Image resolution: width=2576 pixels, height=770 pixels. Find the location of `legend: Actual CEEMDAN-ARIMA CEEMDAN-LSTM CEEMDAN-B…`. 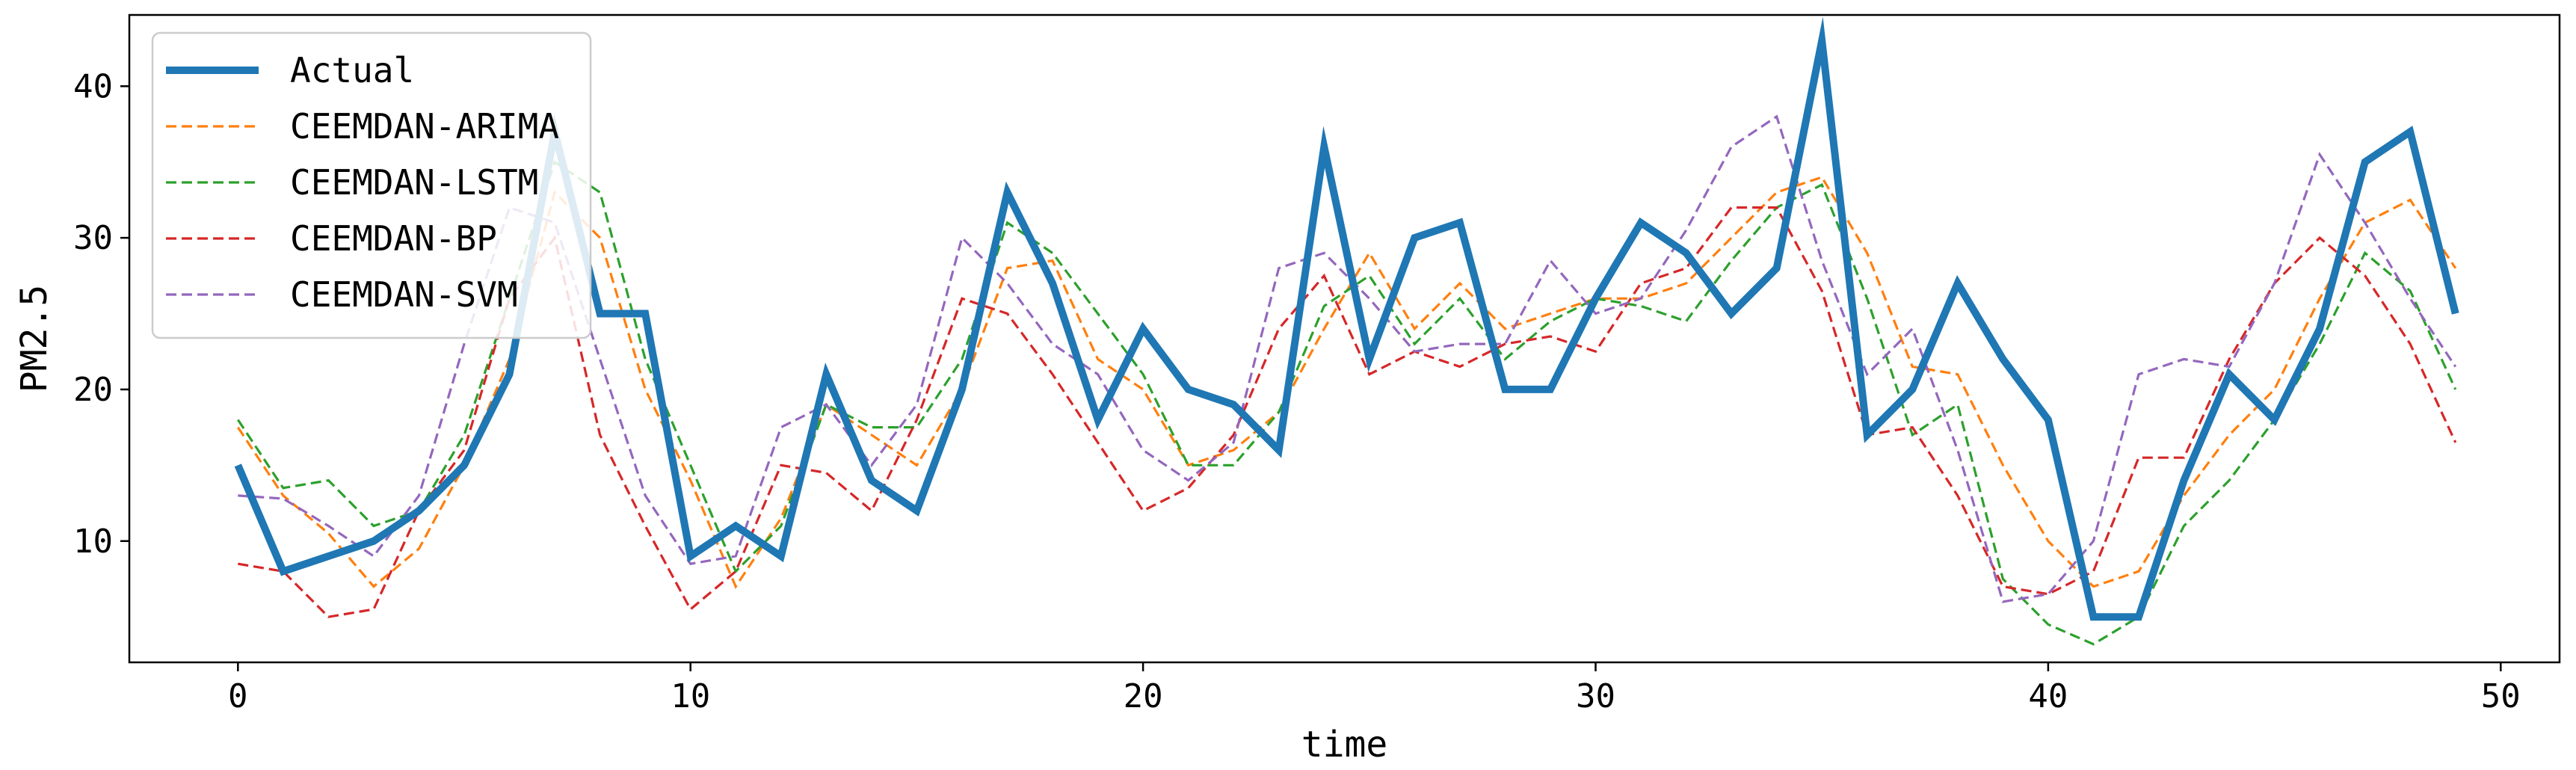

legend: Actual CEEMDAN-ARIMA CEEMDAN-LSTM CEEMDAN-B… is located at coordinates (371, 185).